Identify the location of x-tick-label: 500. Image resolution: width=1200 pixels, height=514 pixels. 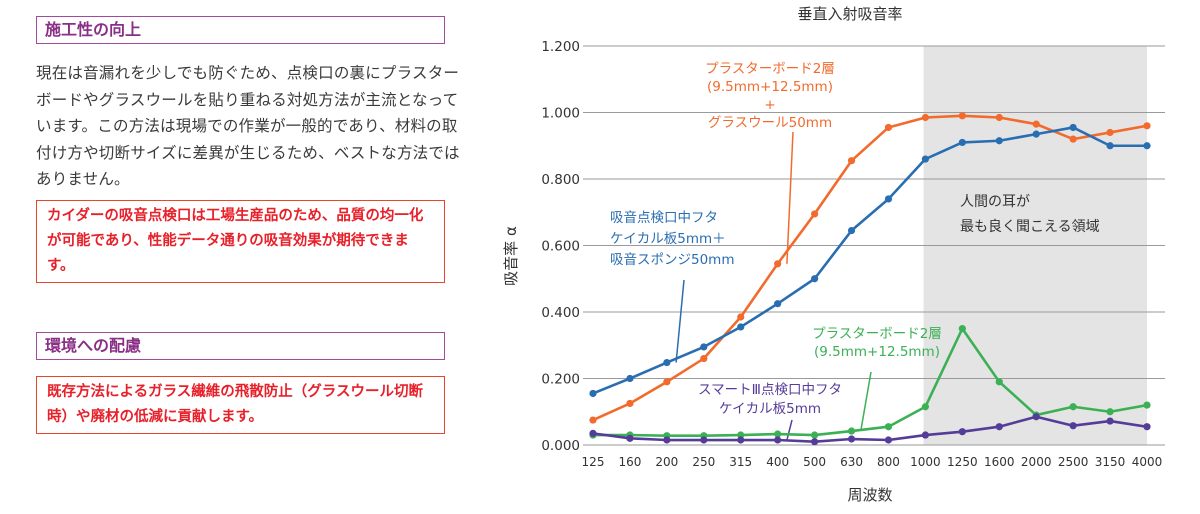
(814, 462).